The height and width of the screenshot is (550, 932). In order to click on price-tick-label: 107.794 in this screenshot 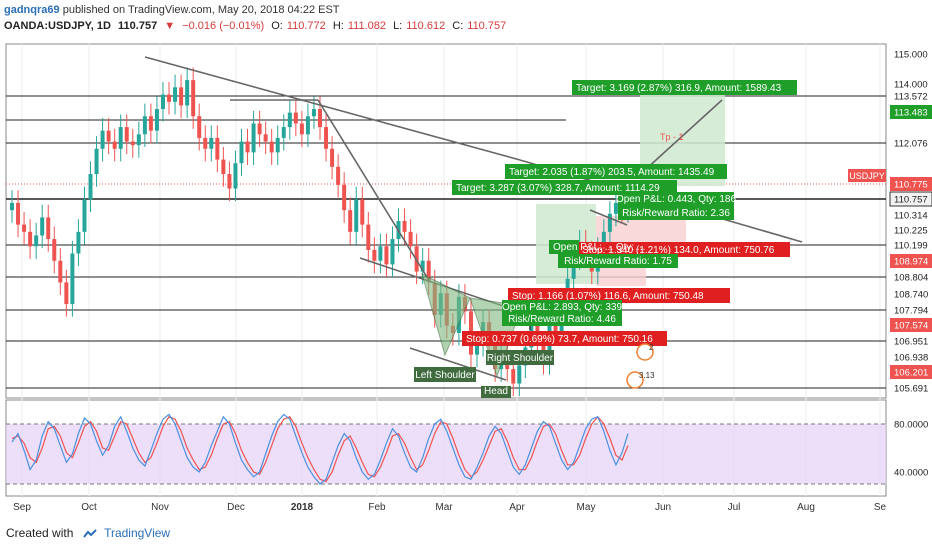, I will do `click(911, 311)`.